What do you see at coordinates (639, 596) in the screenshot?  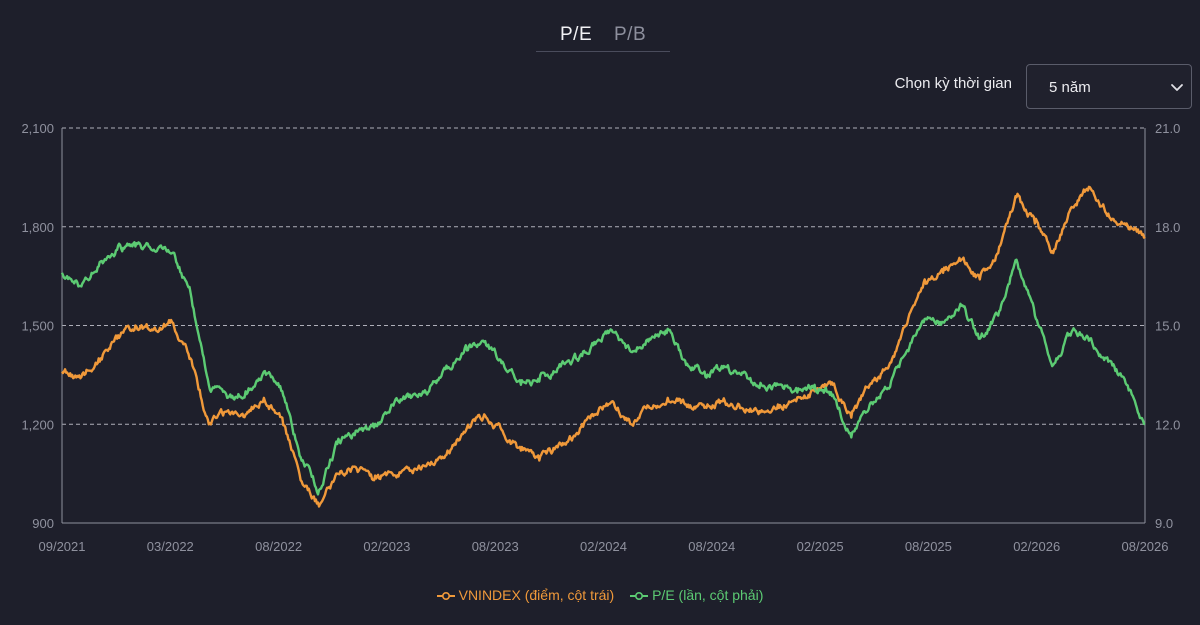 I see `legend-marker-pe` at bounding box center [639, 596].